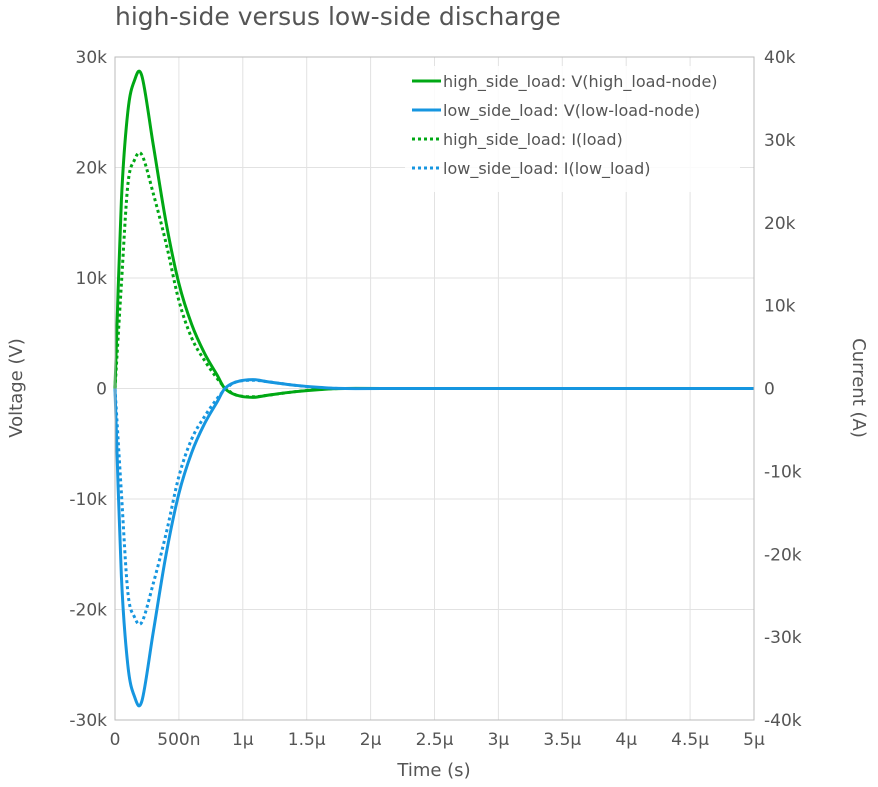 This screenshot has width=878, height=787. What do you see at coordinates (88, 611) in the screenshot?
I see `y-tick-label: -20k` at bounding box center [88, 611].